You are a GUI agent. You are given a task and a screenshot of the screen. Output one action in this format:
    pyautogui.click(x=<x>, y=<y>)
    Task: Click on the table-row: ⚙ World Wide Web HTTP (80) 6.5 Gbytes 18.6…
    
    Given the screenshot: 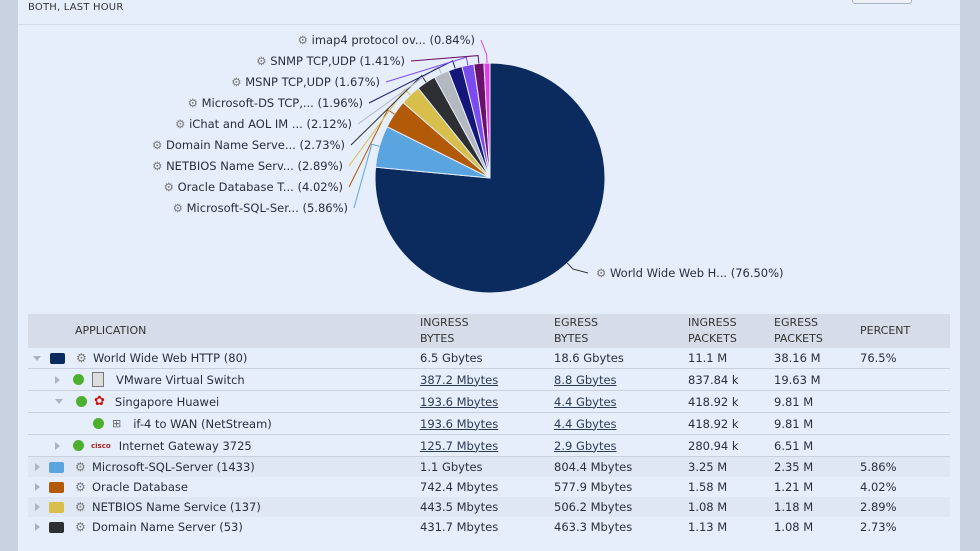 What is the action you would take?
    pyautogui.click(x=489, y=358)
    